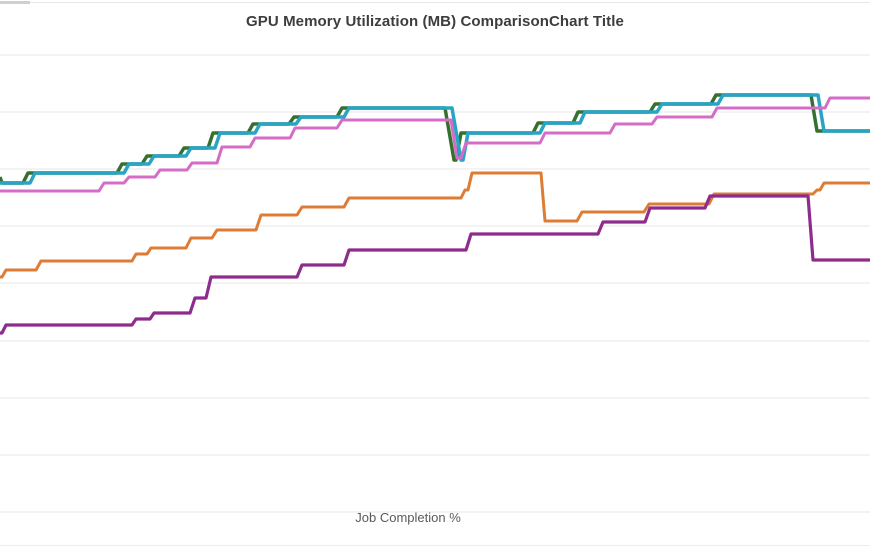  I want to click on x-axis-label: Job Completion %, so click(408, 517).